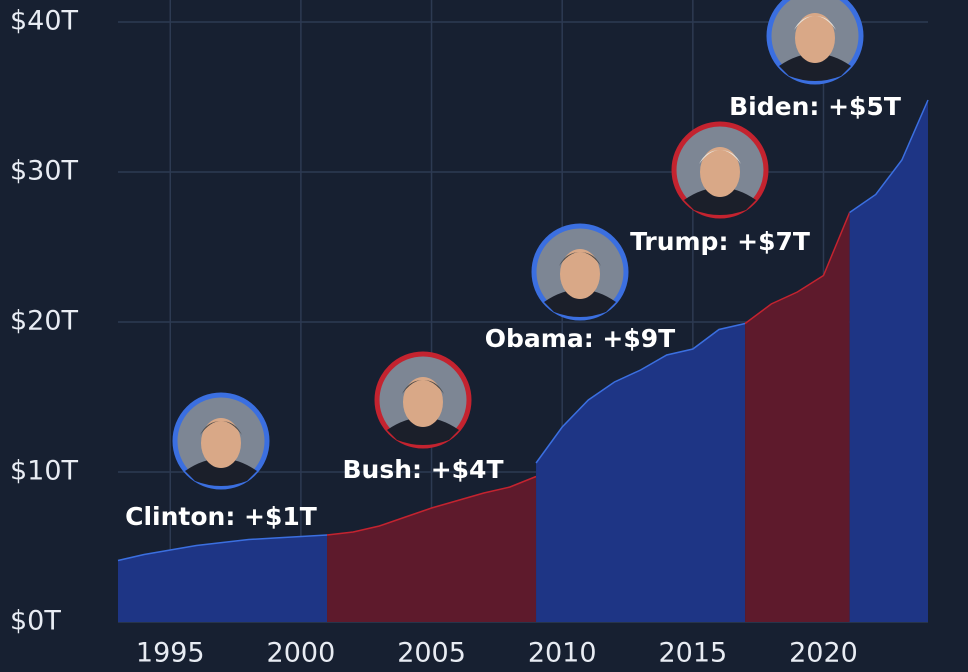  I want to click on y-tick-label: $40T, so click(44, 21).